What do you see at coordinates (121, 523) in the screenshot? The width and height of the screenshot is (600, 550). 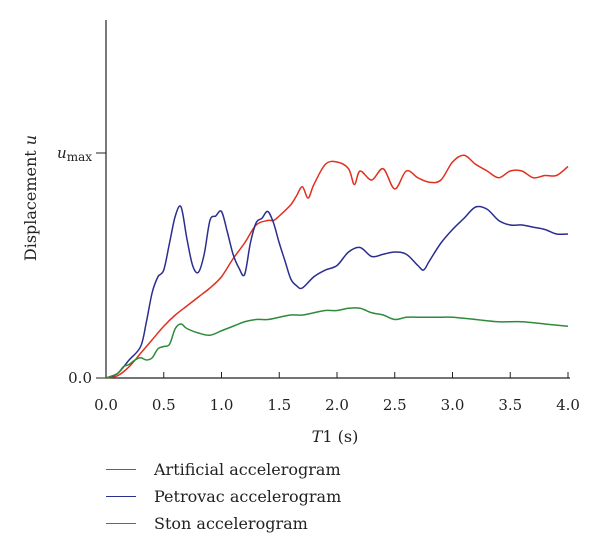 I see `legend-swatch-ston` at bounding box center [121, 523].